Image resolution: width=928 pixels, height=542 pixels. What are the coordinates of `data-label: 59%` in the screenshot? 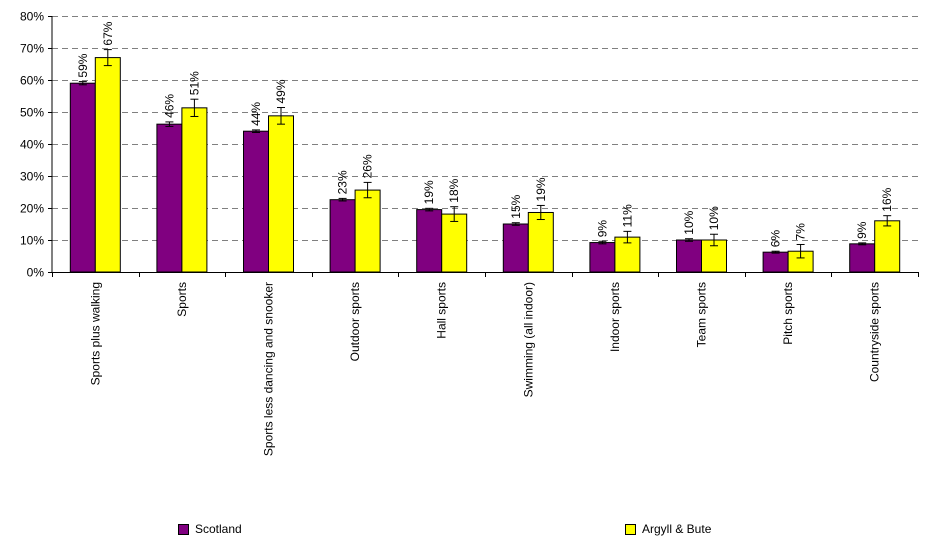 It's located at (83, 65).